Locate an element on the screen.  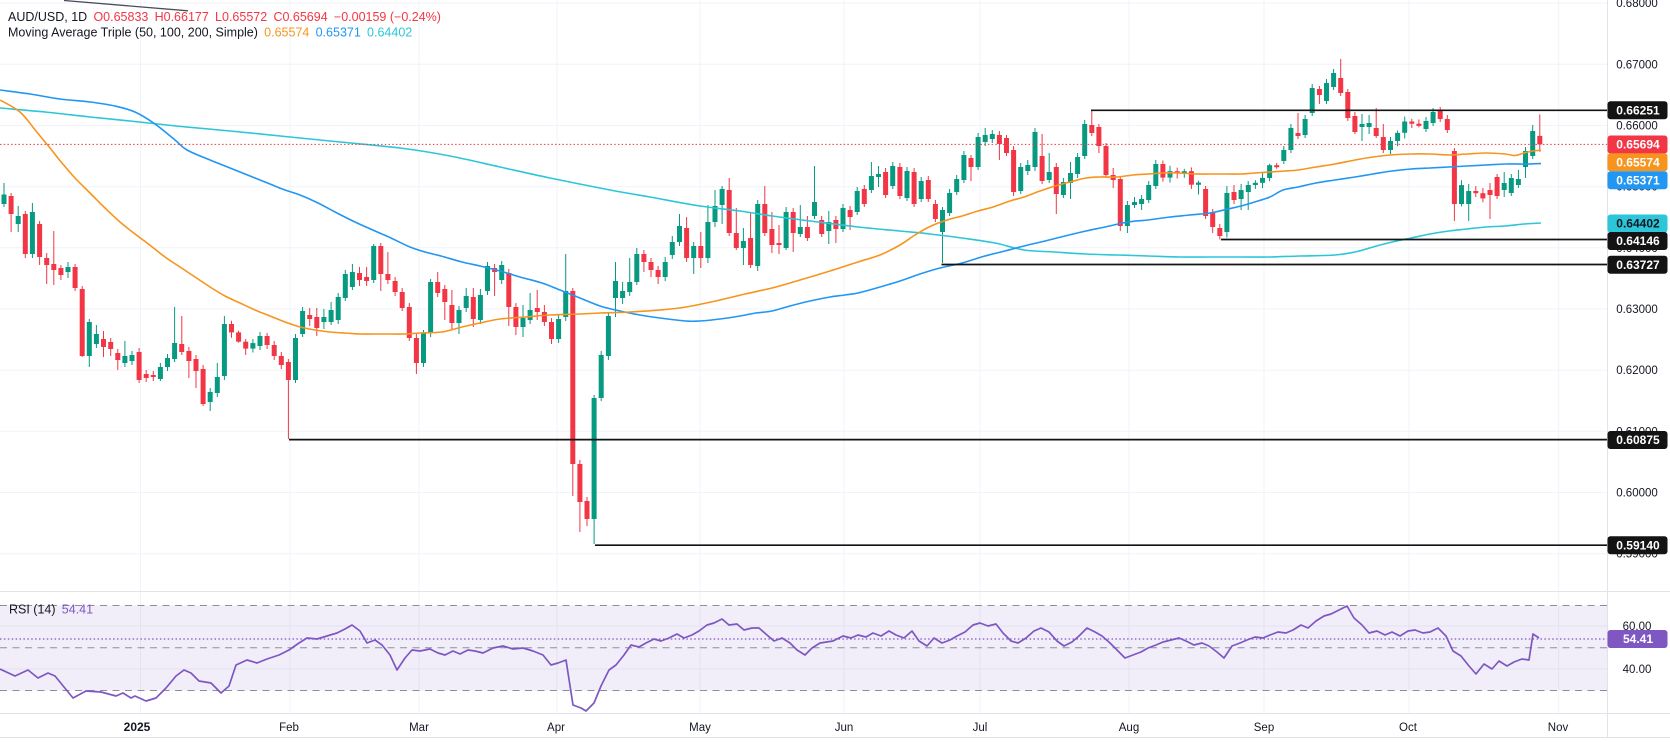
svg-text: 0.64146 is located at coordinates (1638, 241).